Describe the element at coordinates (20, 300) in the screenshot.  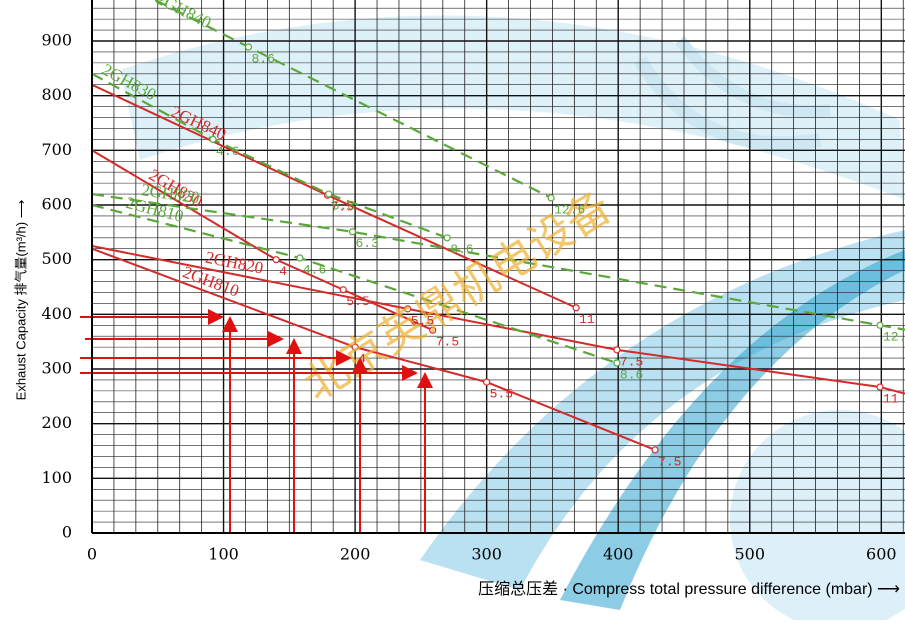
I see `y-axis-label: Exhaust Capacity 排气量(m³/h) ⟶` at that location.